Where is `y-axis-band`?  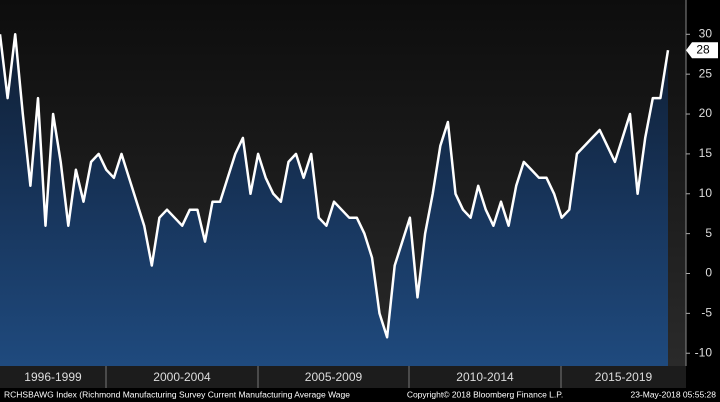
y-axis-band is located at coordinates (703, 194).